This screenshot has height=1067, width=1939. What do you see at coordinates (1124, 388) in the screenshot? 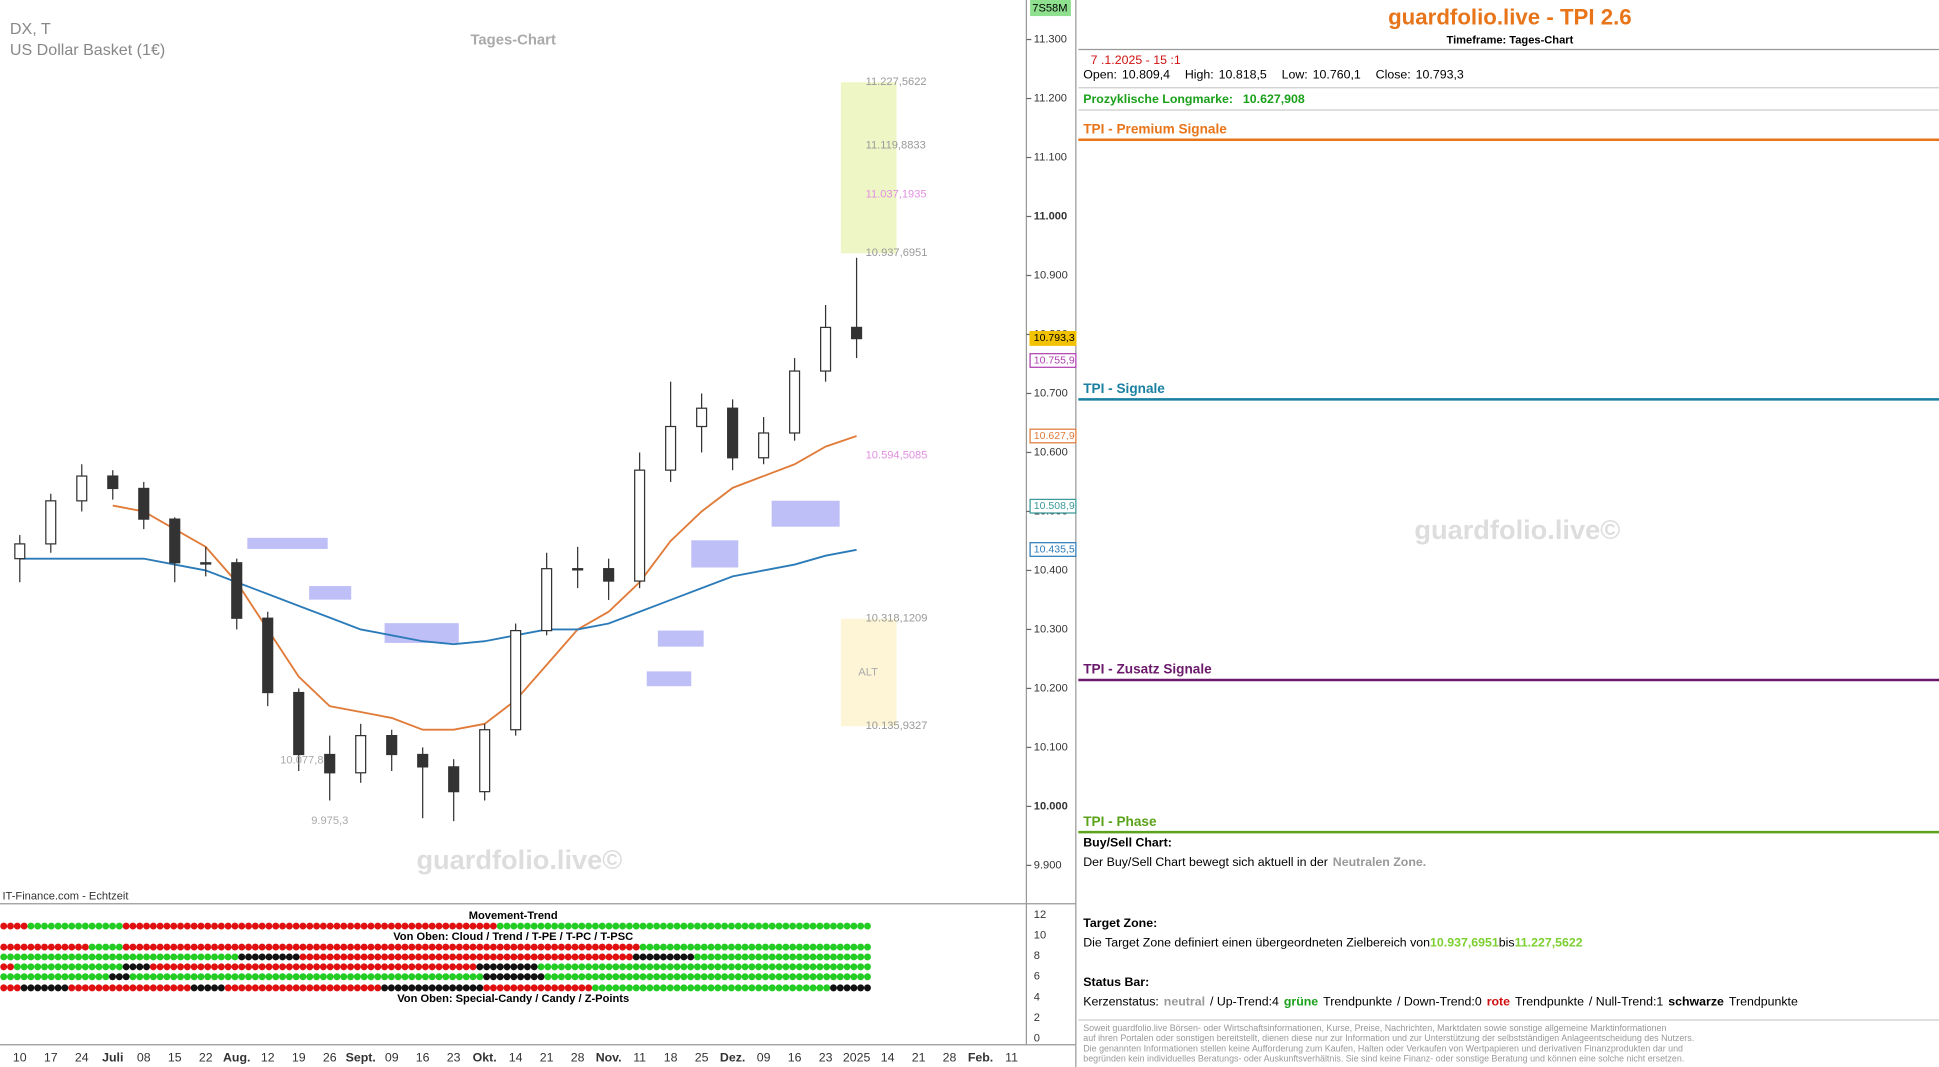
I see `section-title: TPI - Signale` at bounding box center [1124, 388].